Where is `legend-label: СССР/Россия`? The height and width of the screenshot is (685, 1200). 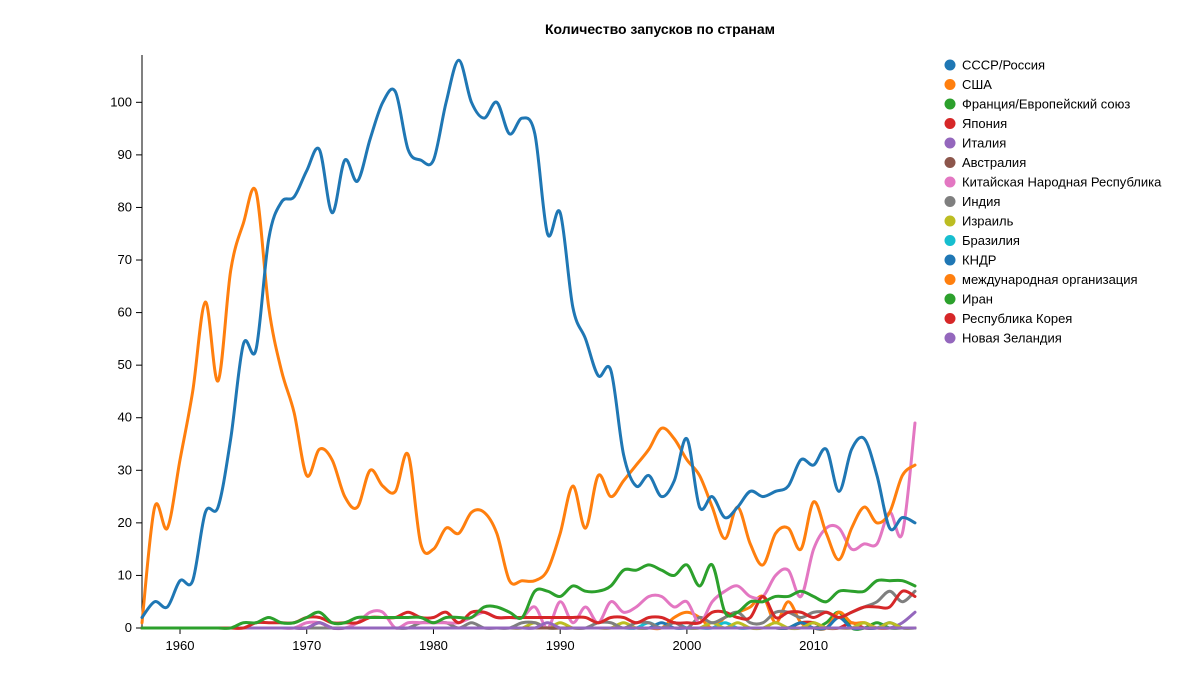
legend-label: СССР/Россия is located at coordinates (1003, 65).